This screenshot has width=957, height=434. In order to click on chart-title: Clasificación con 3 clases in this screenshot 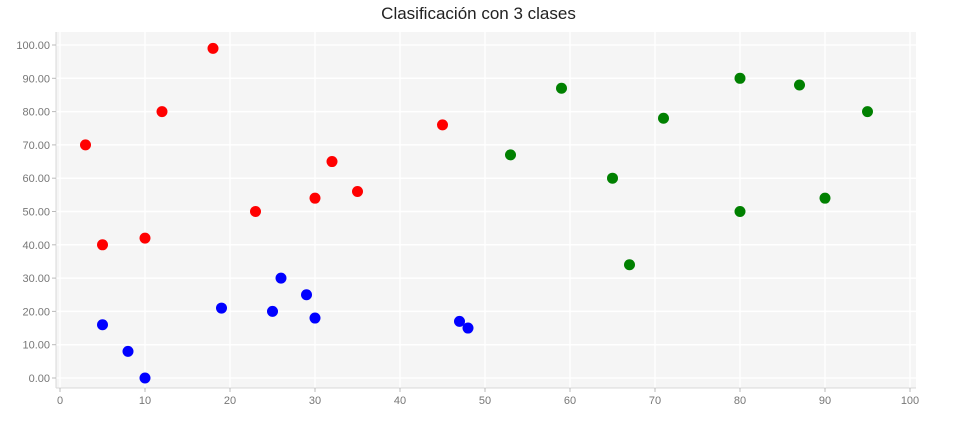, I will do `click(478, 13)`.